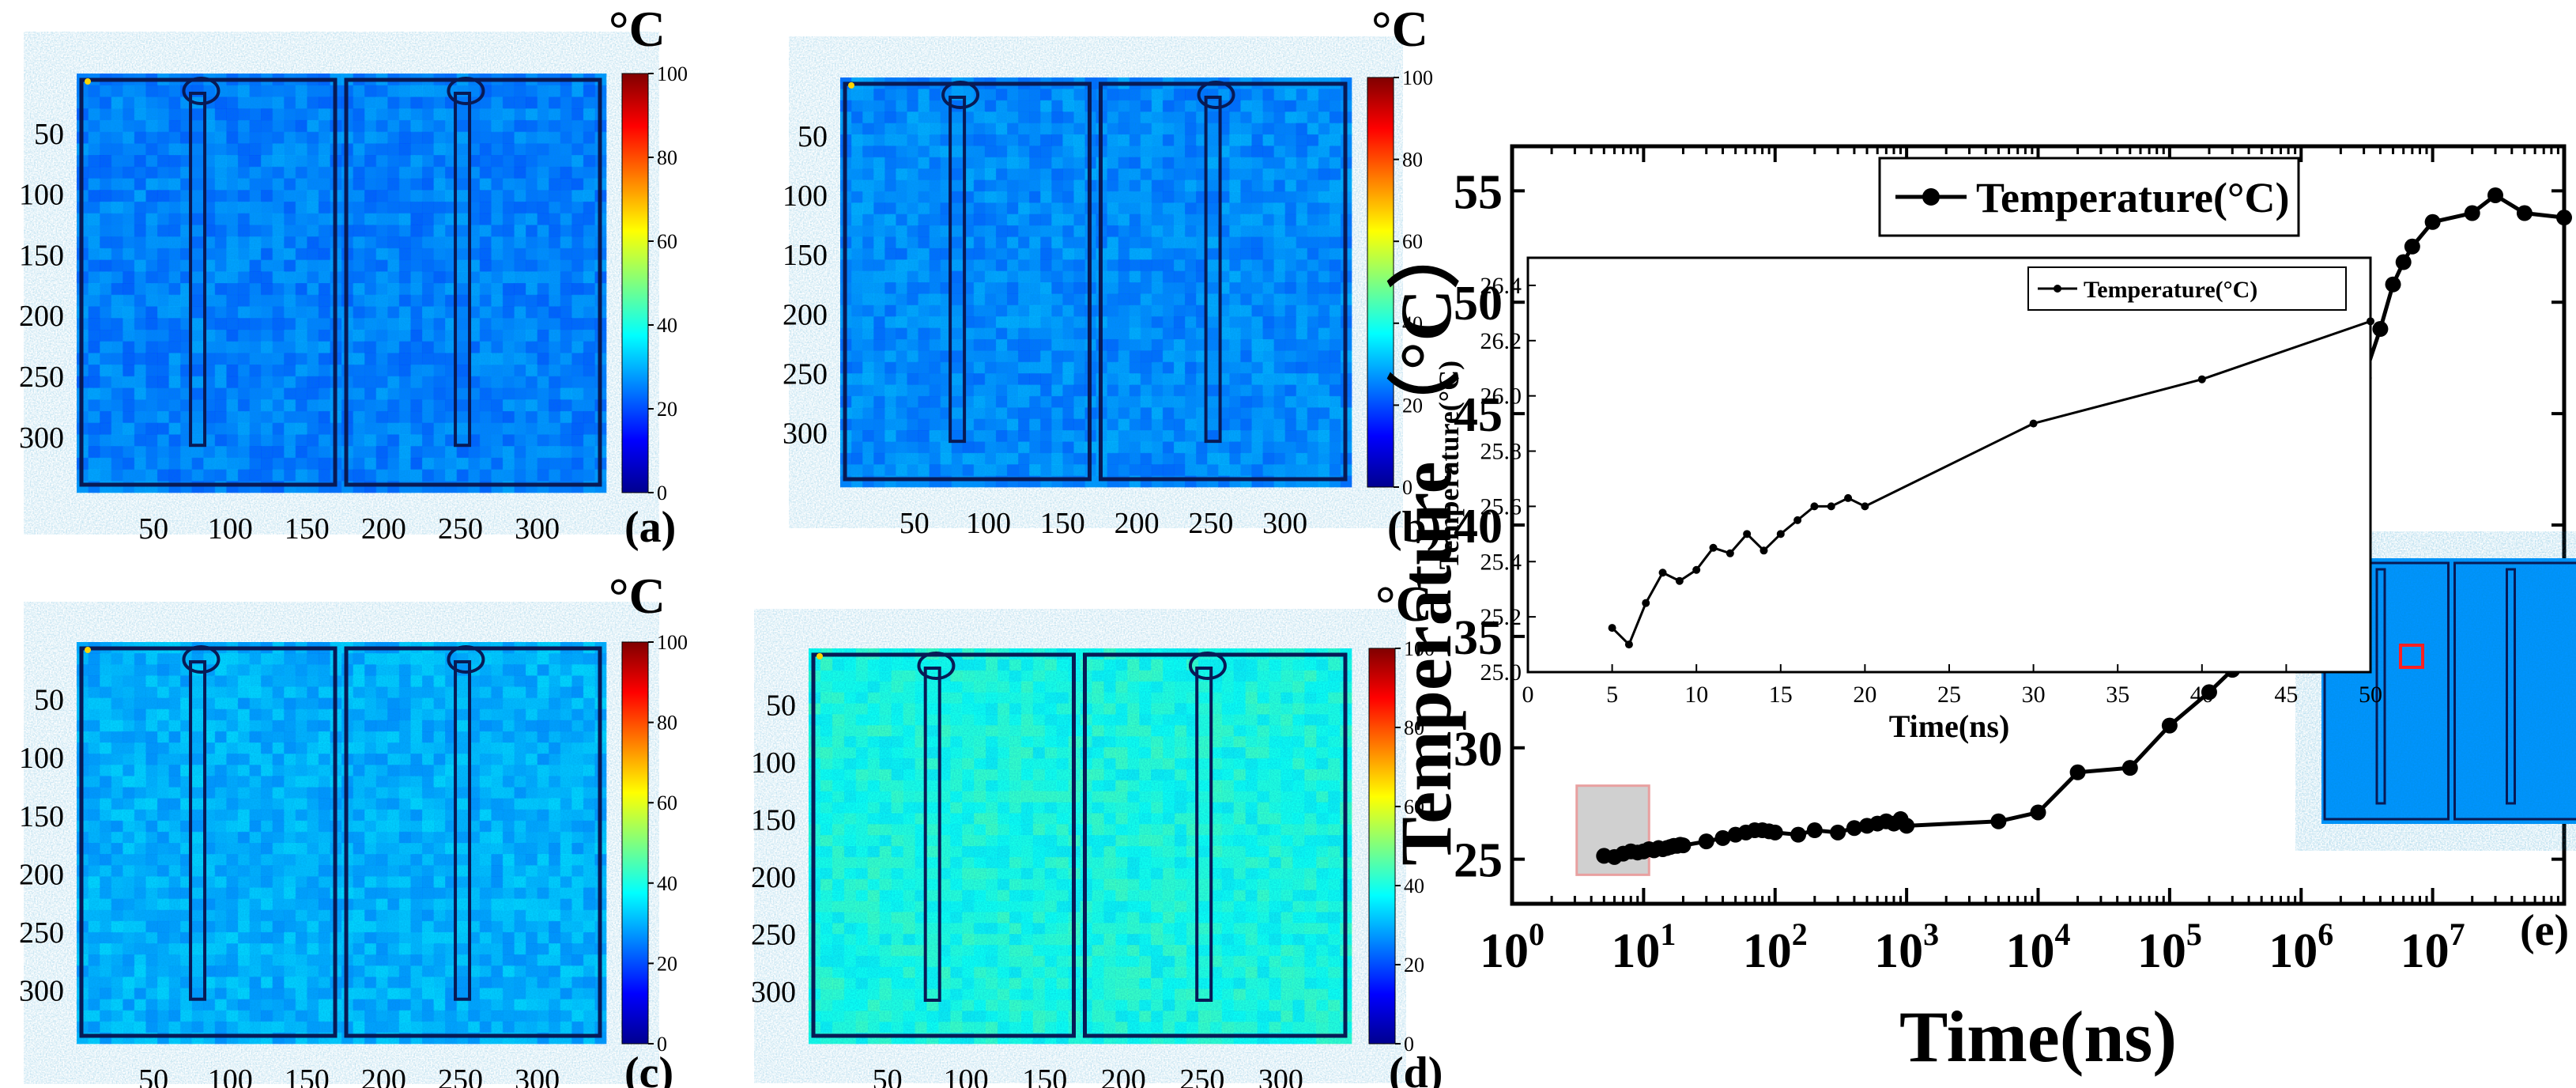 Image resolution: width=2576 pixels, height=1088 pixels. Describe the element at coordinates (2034, 695) in the screenshot. I see `inset-x-tick-label: 30` at that location.